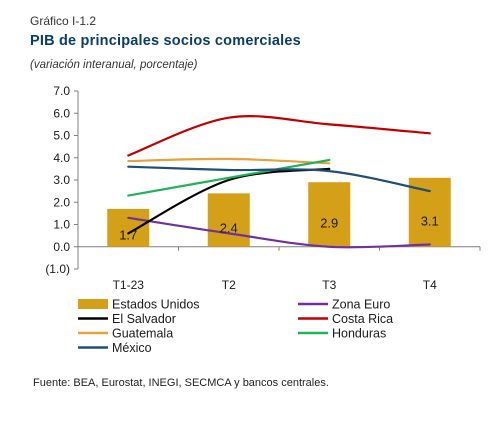 The height and width of the screenshot is (433, 495). Describe the element at coordinates (229, 285) in the screenshot. I see `x-tick-label: T2` at that location.